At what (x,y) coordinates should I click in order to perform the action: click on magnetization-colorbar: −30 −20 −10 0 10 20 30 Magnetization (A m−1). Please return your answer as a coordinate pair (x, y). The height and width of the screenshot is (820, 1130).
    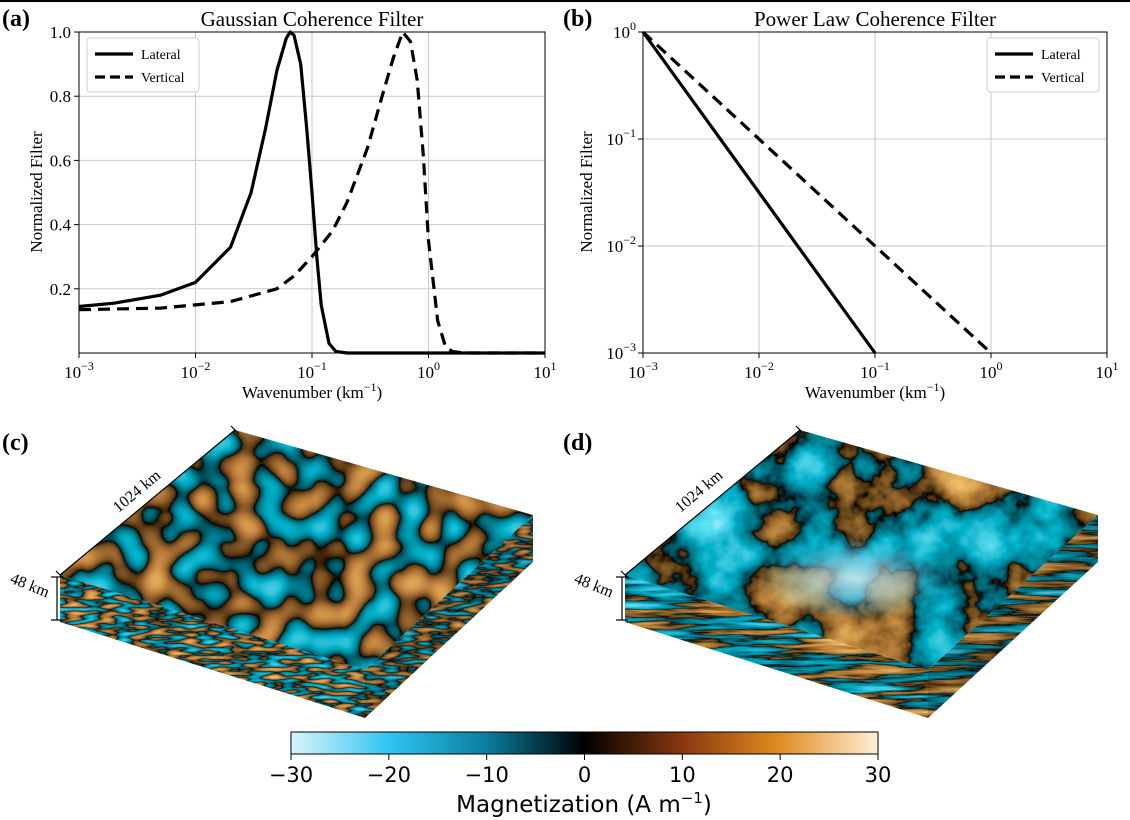
    Looking at the image, I should click on (580, 774).